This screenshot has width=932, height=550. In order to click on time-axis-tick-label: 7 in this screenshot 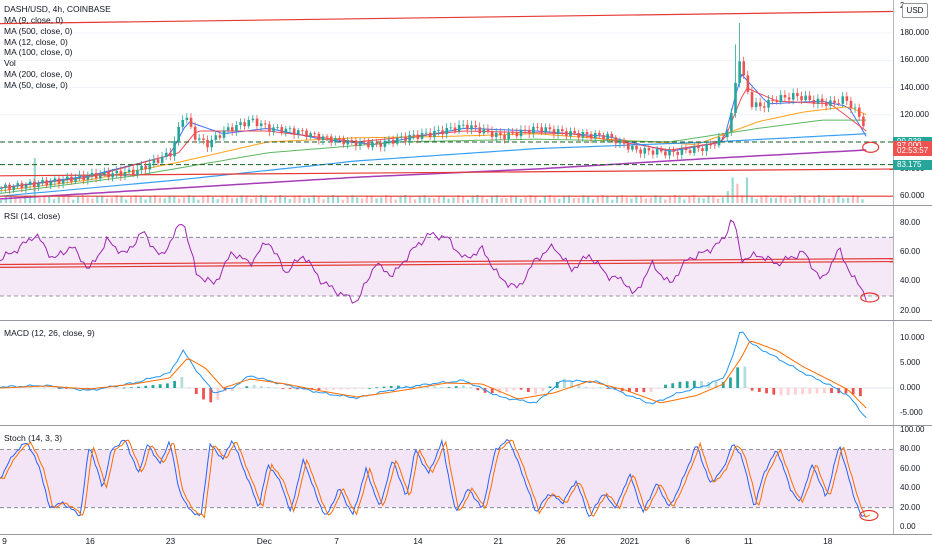, I will do `click(337, 541)`.